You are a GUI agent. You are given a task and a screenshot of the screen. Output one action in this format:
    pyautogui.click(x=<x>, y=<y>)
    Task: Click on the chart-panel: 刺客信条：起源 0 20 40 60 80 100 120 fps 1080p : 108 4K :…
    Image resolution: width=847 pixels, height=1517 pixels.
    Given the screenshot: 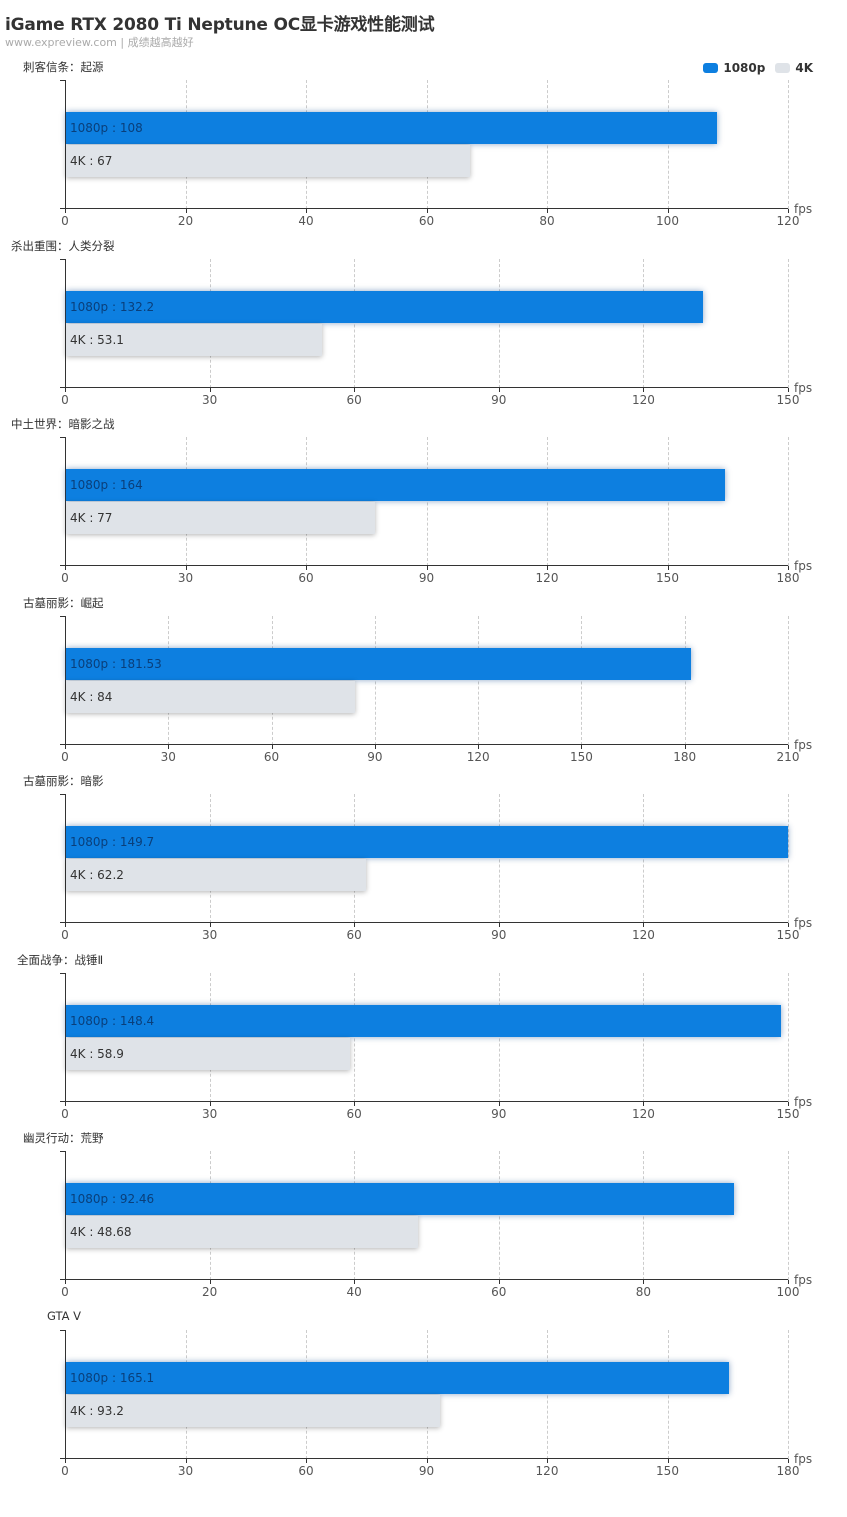 What is the action you would take?
    pyautogui.click(x=423, y=152)
    